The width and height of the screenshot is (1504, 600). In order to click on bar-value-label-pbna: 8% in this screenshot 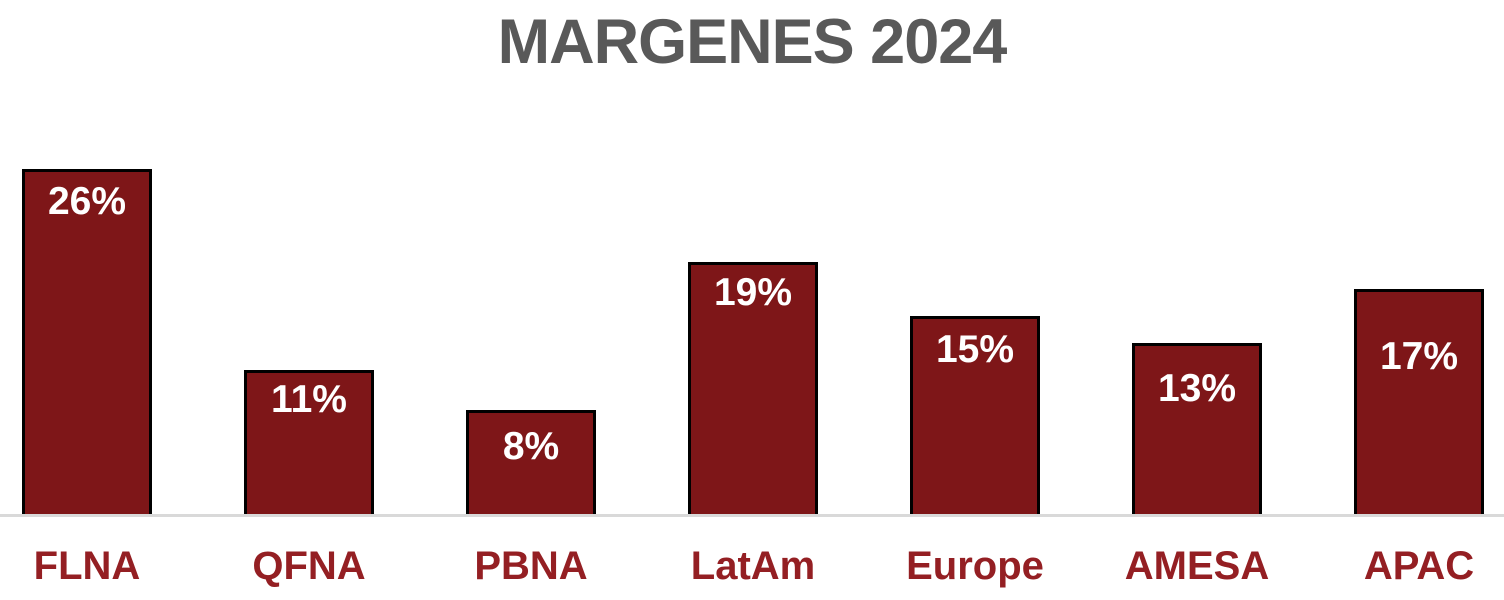, I will do `click(531, 446)`.